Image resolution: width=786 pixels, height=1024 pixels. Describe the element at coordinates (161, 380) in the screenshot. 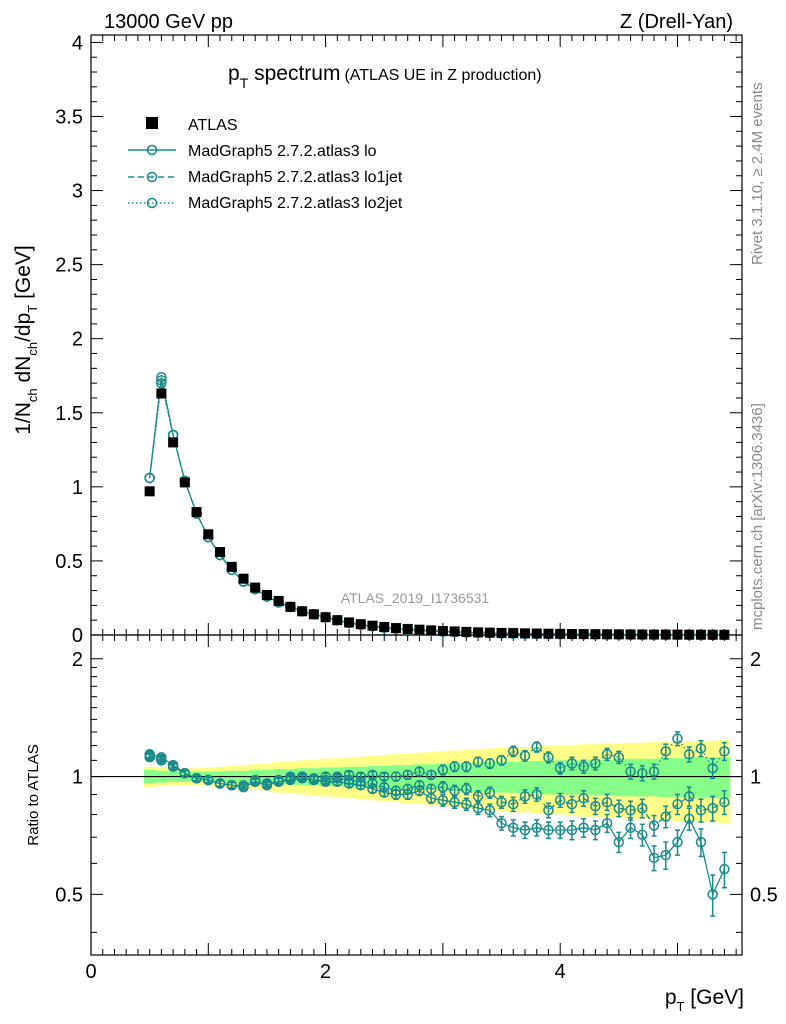

I see `main-marker-lo1jet` at that location.